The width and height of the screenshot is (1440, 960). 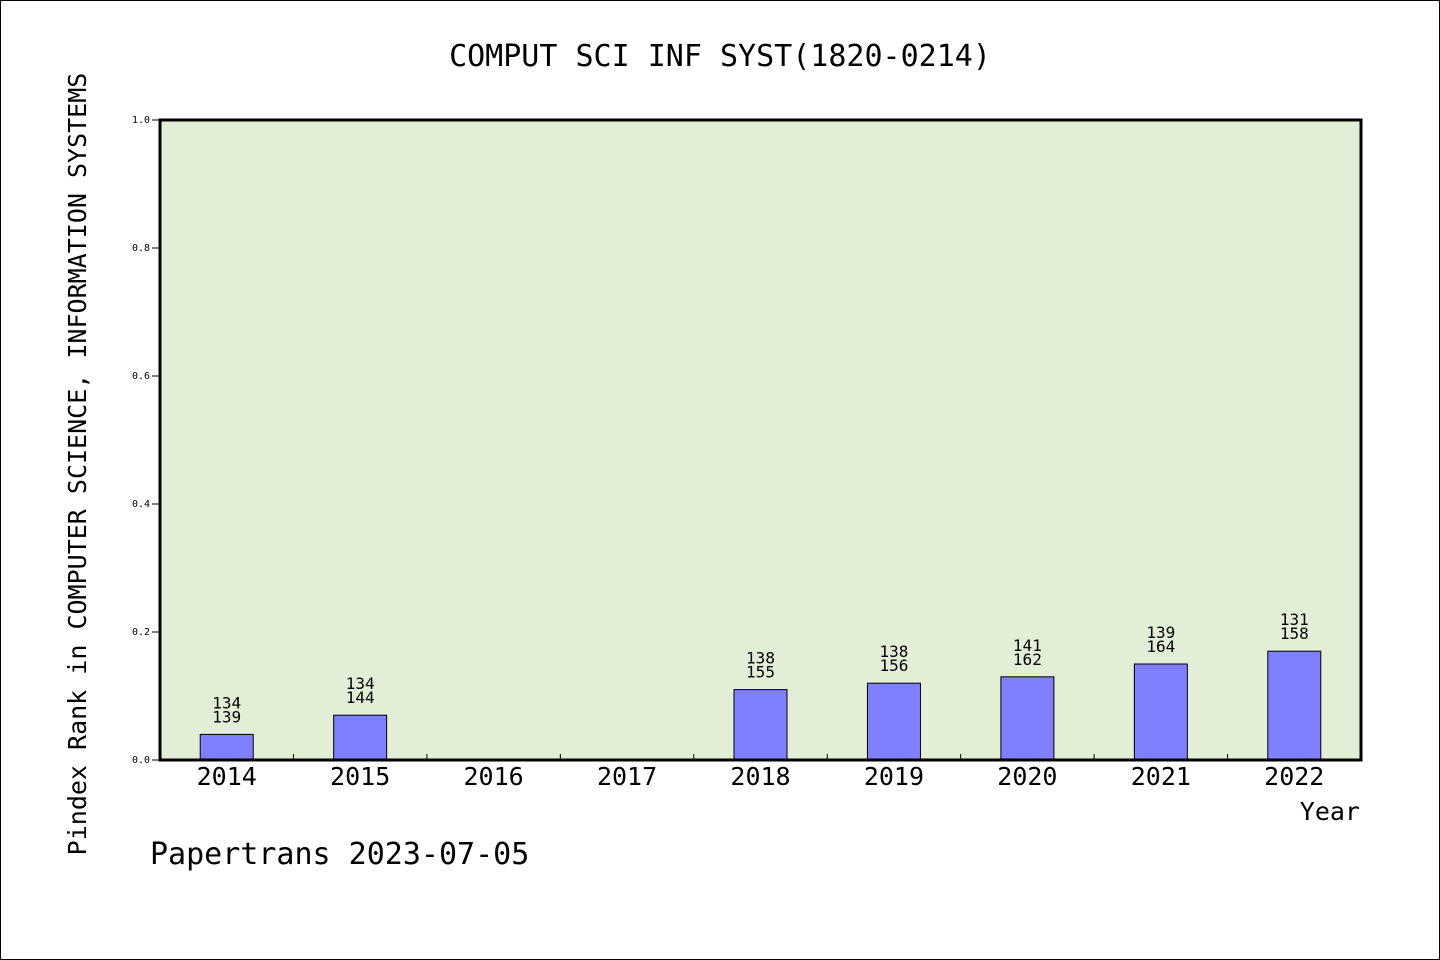 What do you see at coordinates (893, 665) in the screenshot?
I see `bar-label-bottom: 156` at bounding box center [893, 665].